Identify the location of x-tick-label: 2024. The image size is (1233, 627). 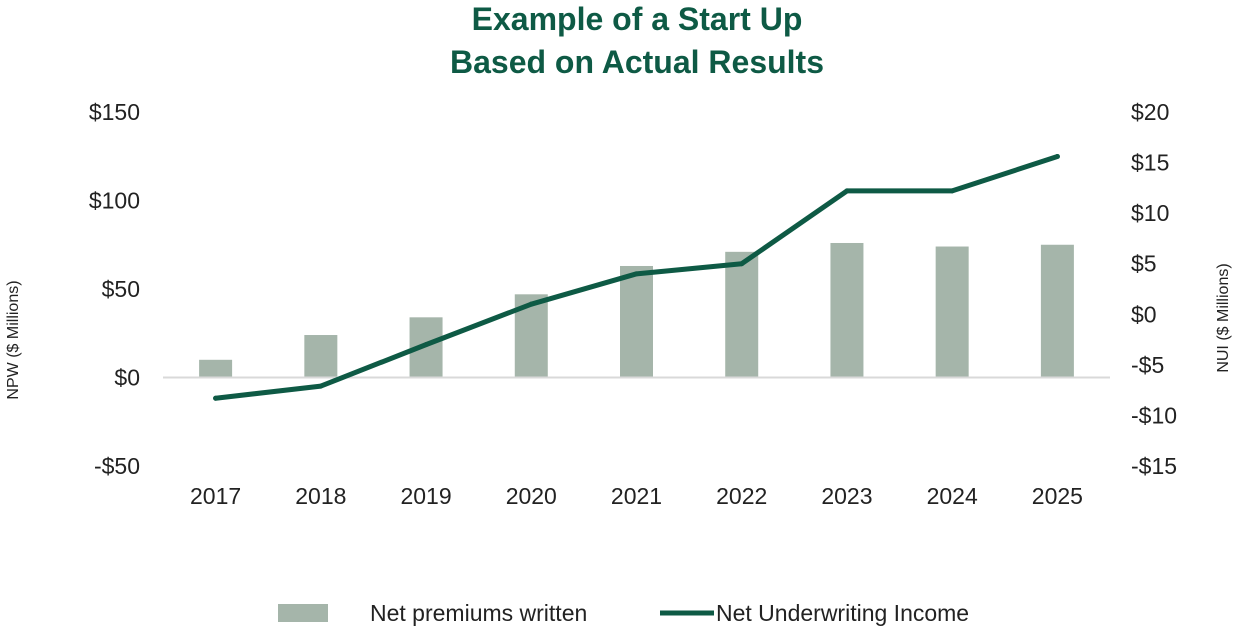
(952, 496).